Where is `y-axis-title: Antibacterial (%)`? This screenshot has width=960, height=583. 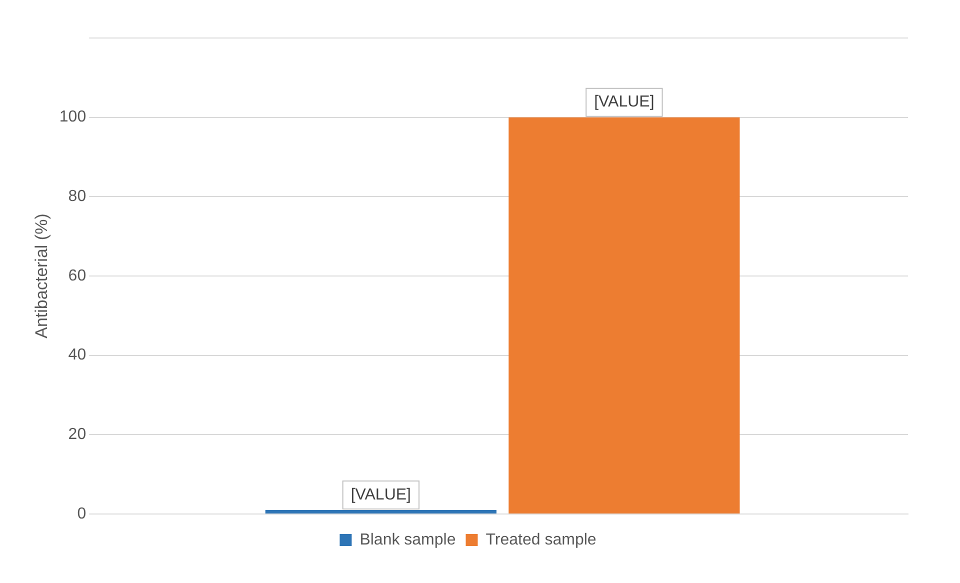
y-axis-title: Antibacterial (%) is located at coordinates (41, 276).